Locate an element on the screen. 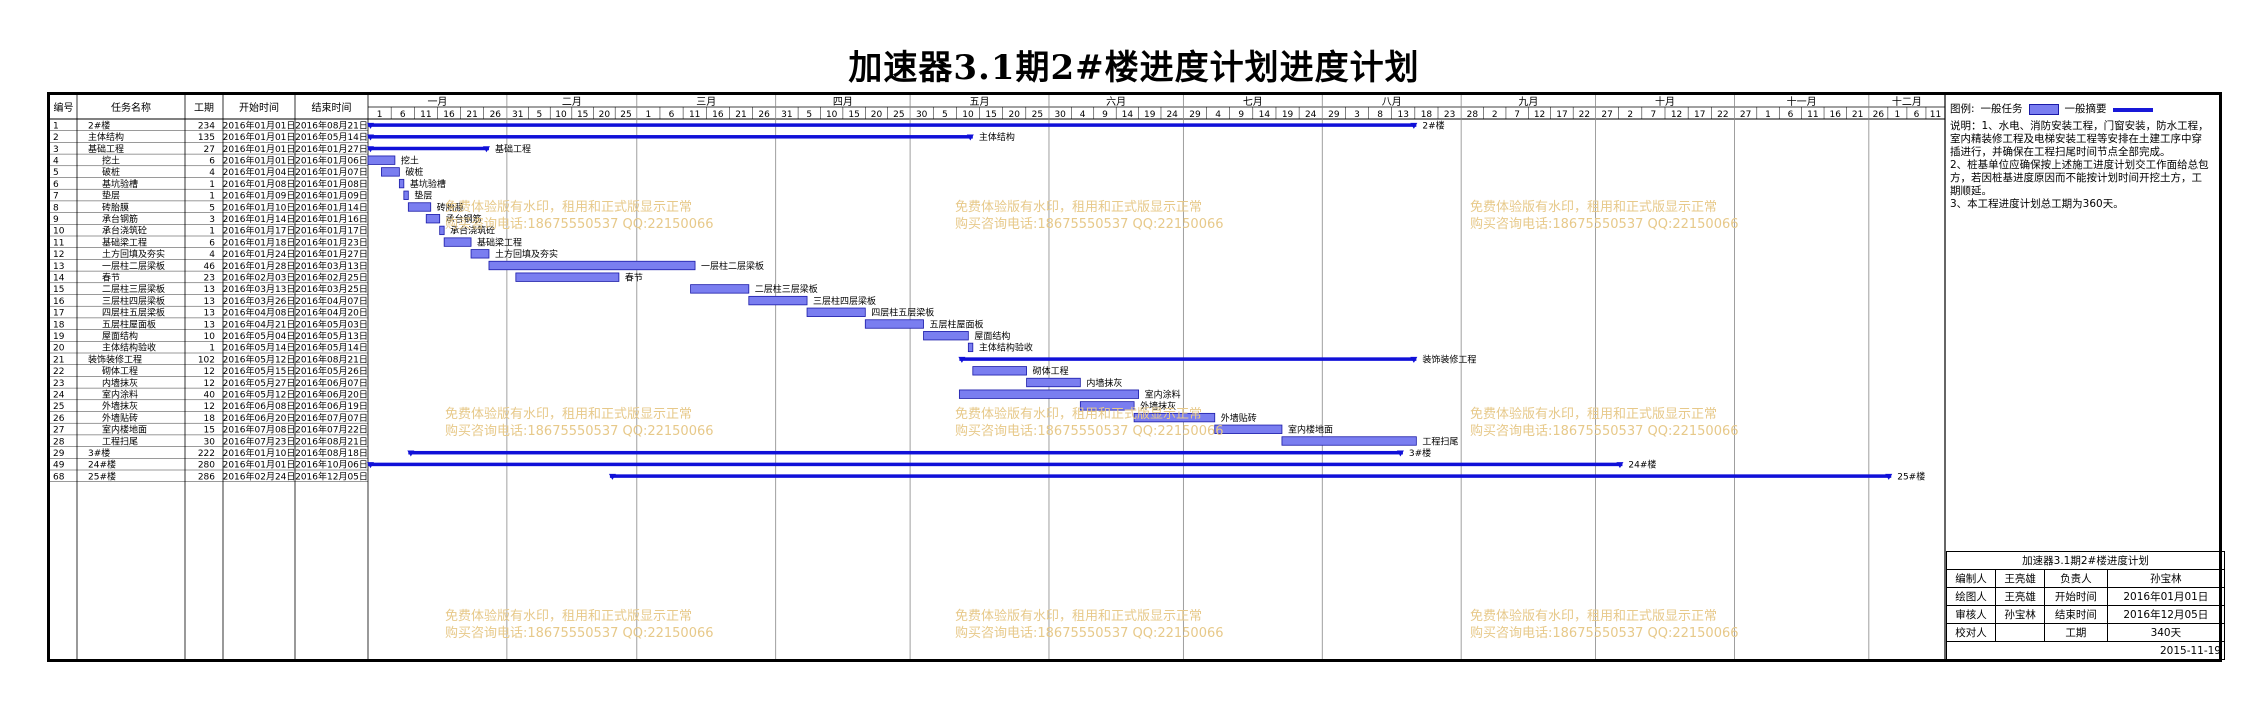  day-tick-label: 6 is located at coordinates (672, 115).